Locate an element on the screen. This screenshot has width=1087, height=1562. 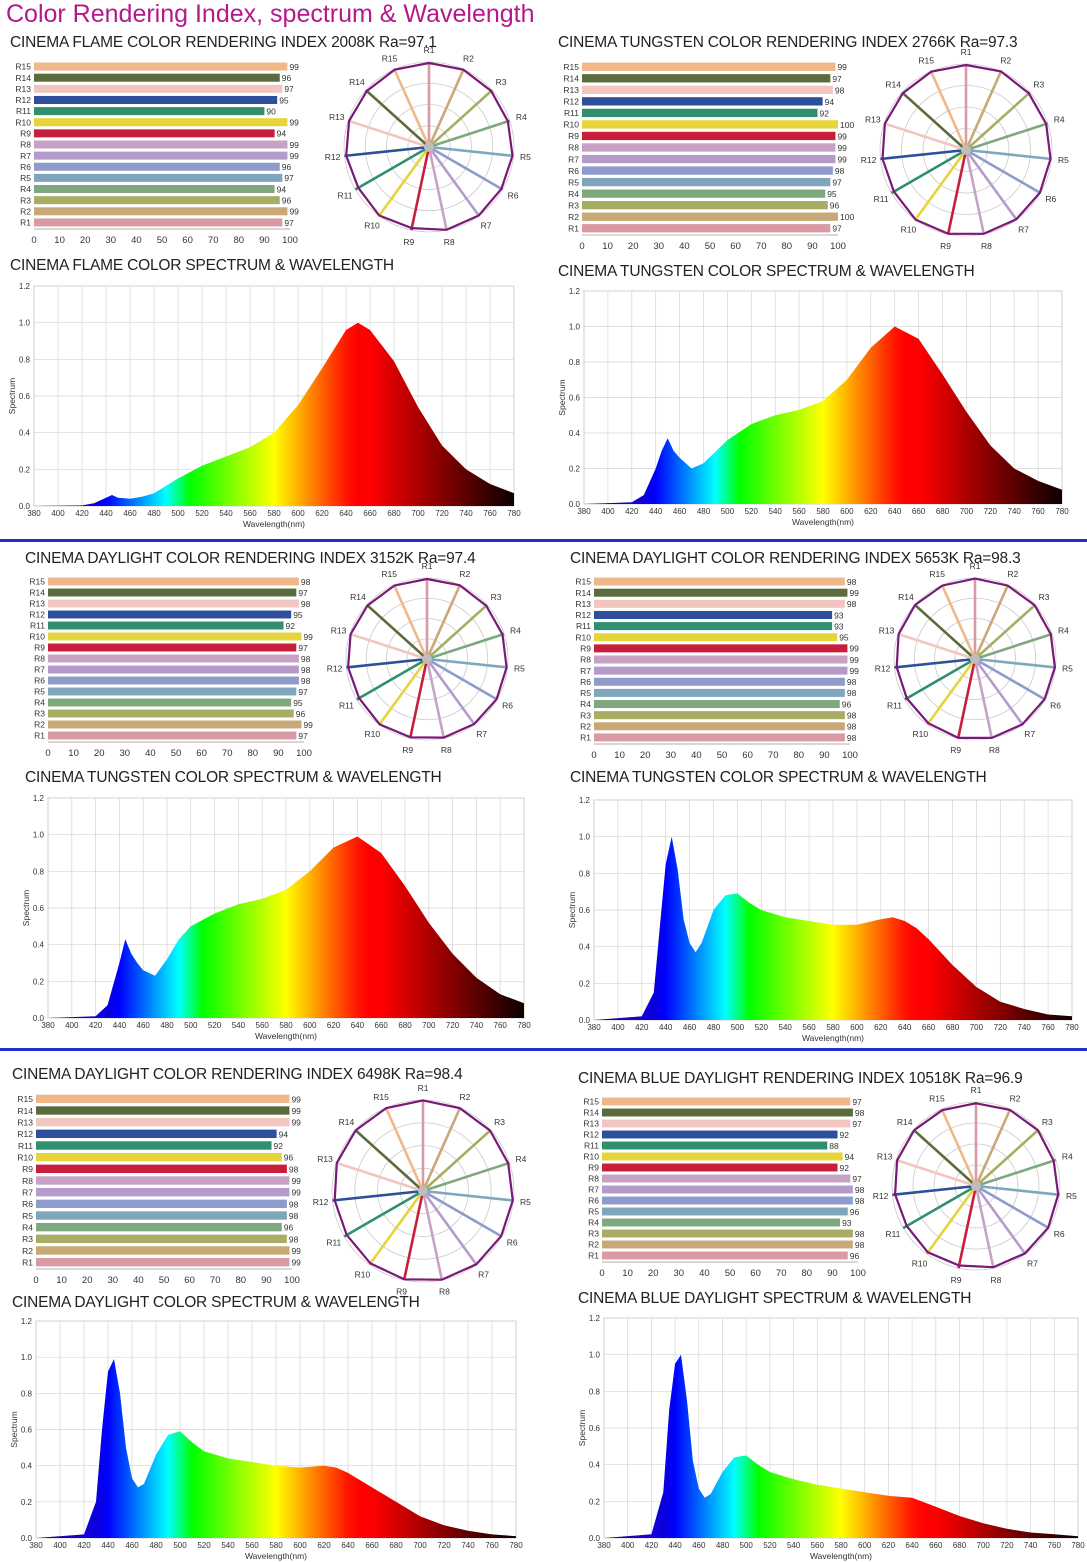
data-label: 93 is located at coordinates (839, 615).